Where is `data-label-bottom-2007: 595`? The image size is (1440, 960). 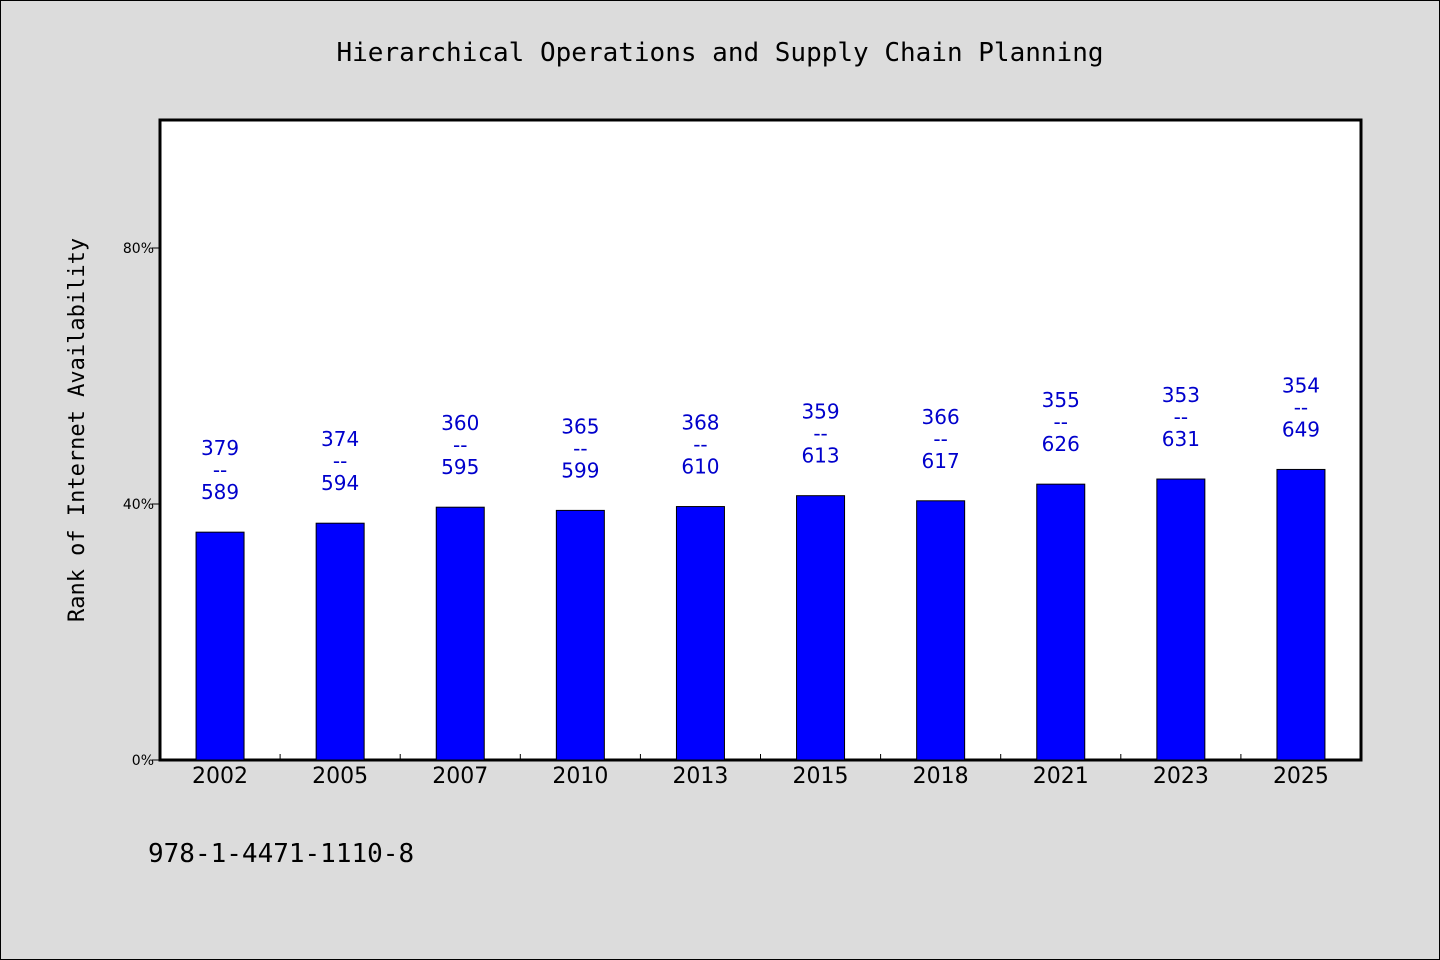 data-label-bottom-2007: 595 is located at coordinates (460, 467).